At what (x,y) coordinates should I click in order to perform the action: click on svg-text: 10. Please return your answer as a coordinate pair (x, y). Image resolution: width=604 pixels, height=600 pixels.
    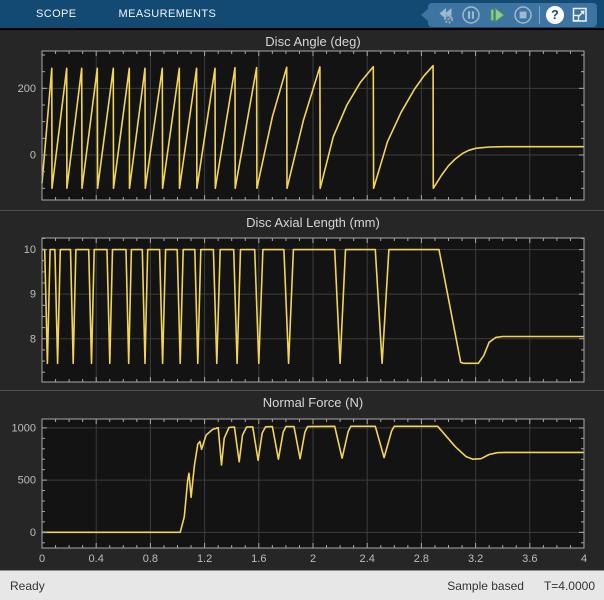
    Looking at the image, I should click on (30, 250).